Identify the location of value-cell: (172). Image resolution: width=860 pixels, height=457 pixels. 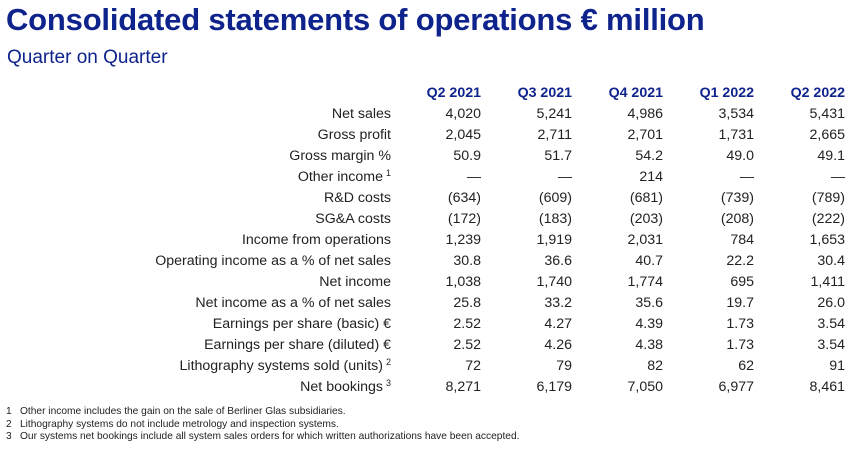
(464, 218).